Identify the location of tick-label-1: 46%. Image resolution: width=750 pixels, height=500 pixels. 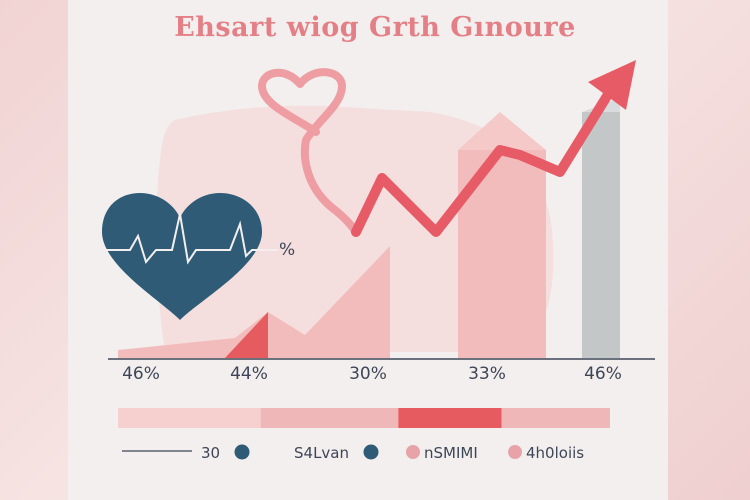
(141, 374).